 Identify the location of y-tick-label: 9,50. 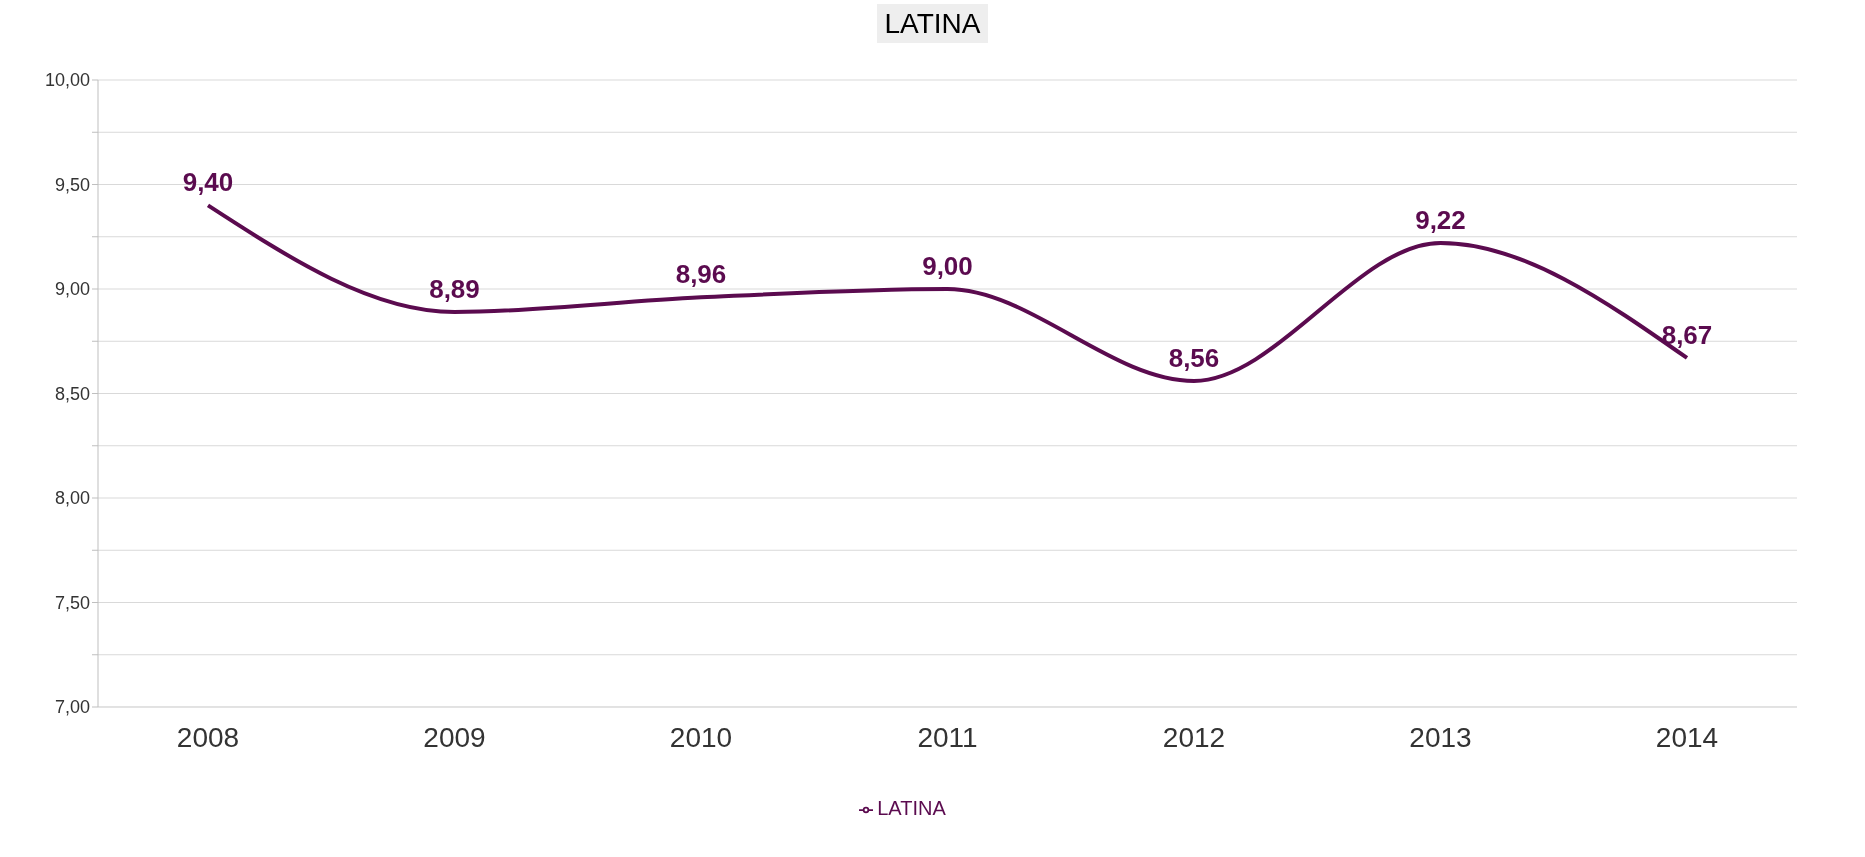
(72, 184).